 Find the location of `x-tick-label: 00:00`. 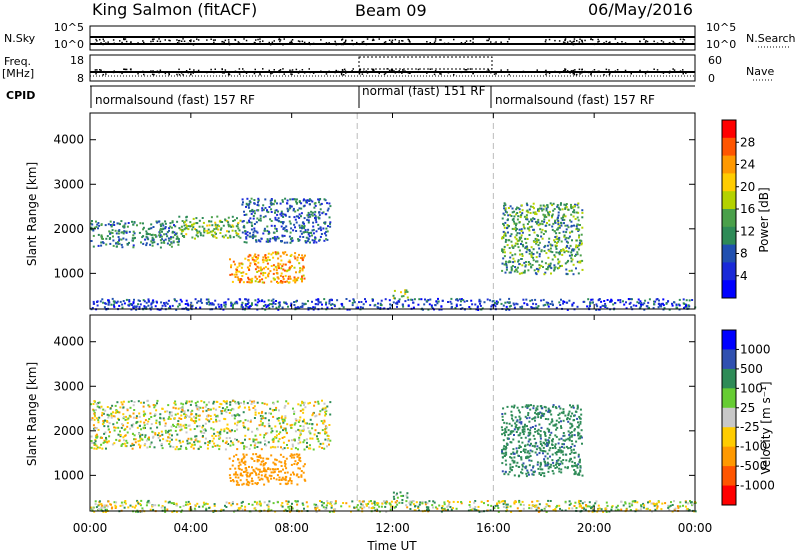

x-tick-label: 00:00 is located at coordinates (90, 528).